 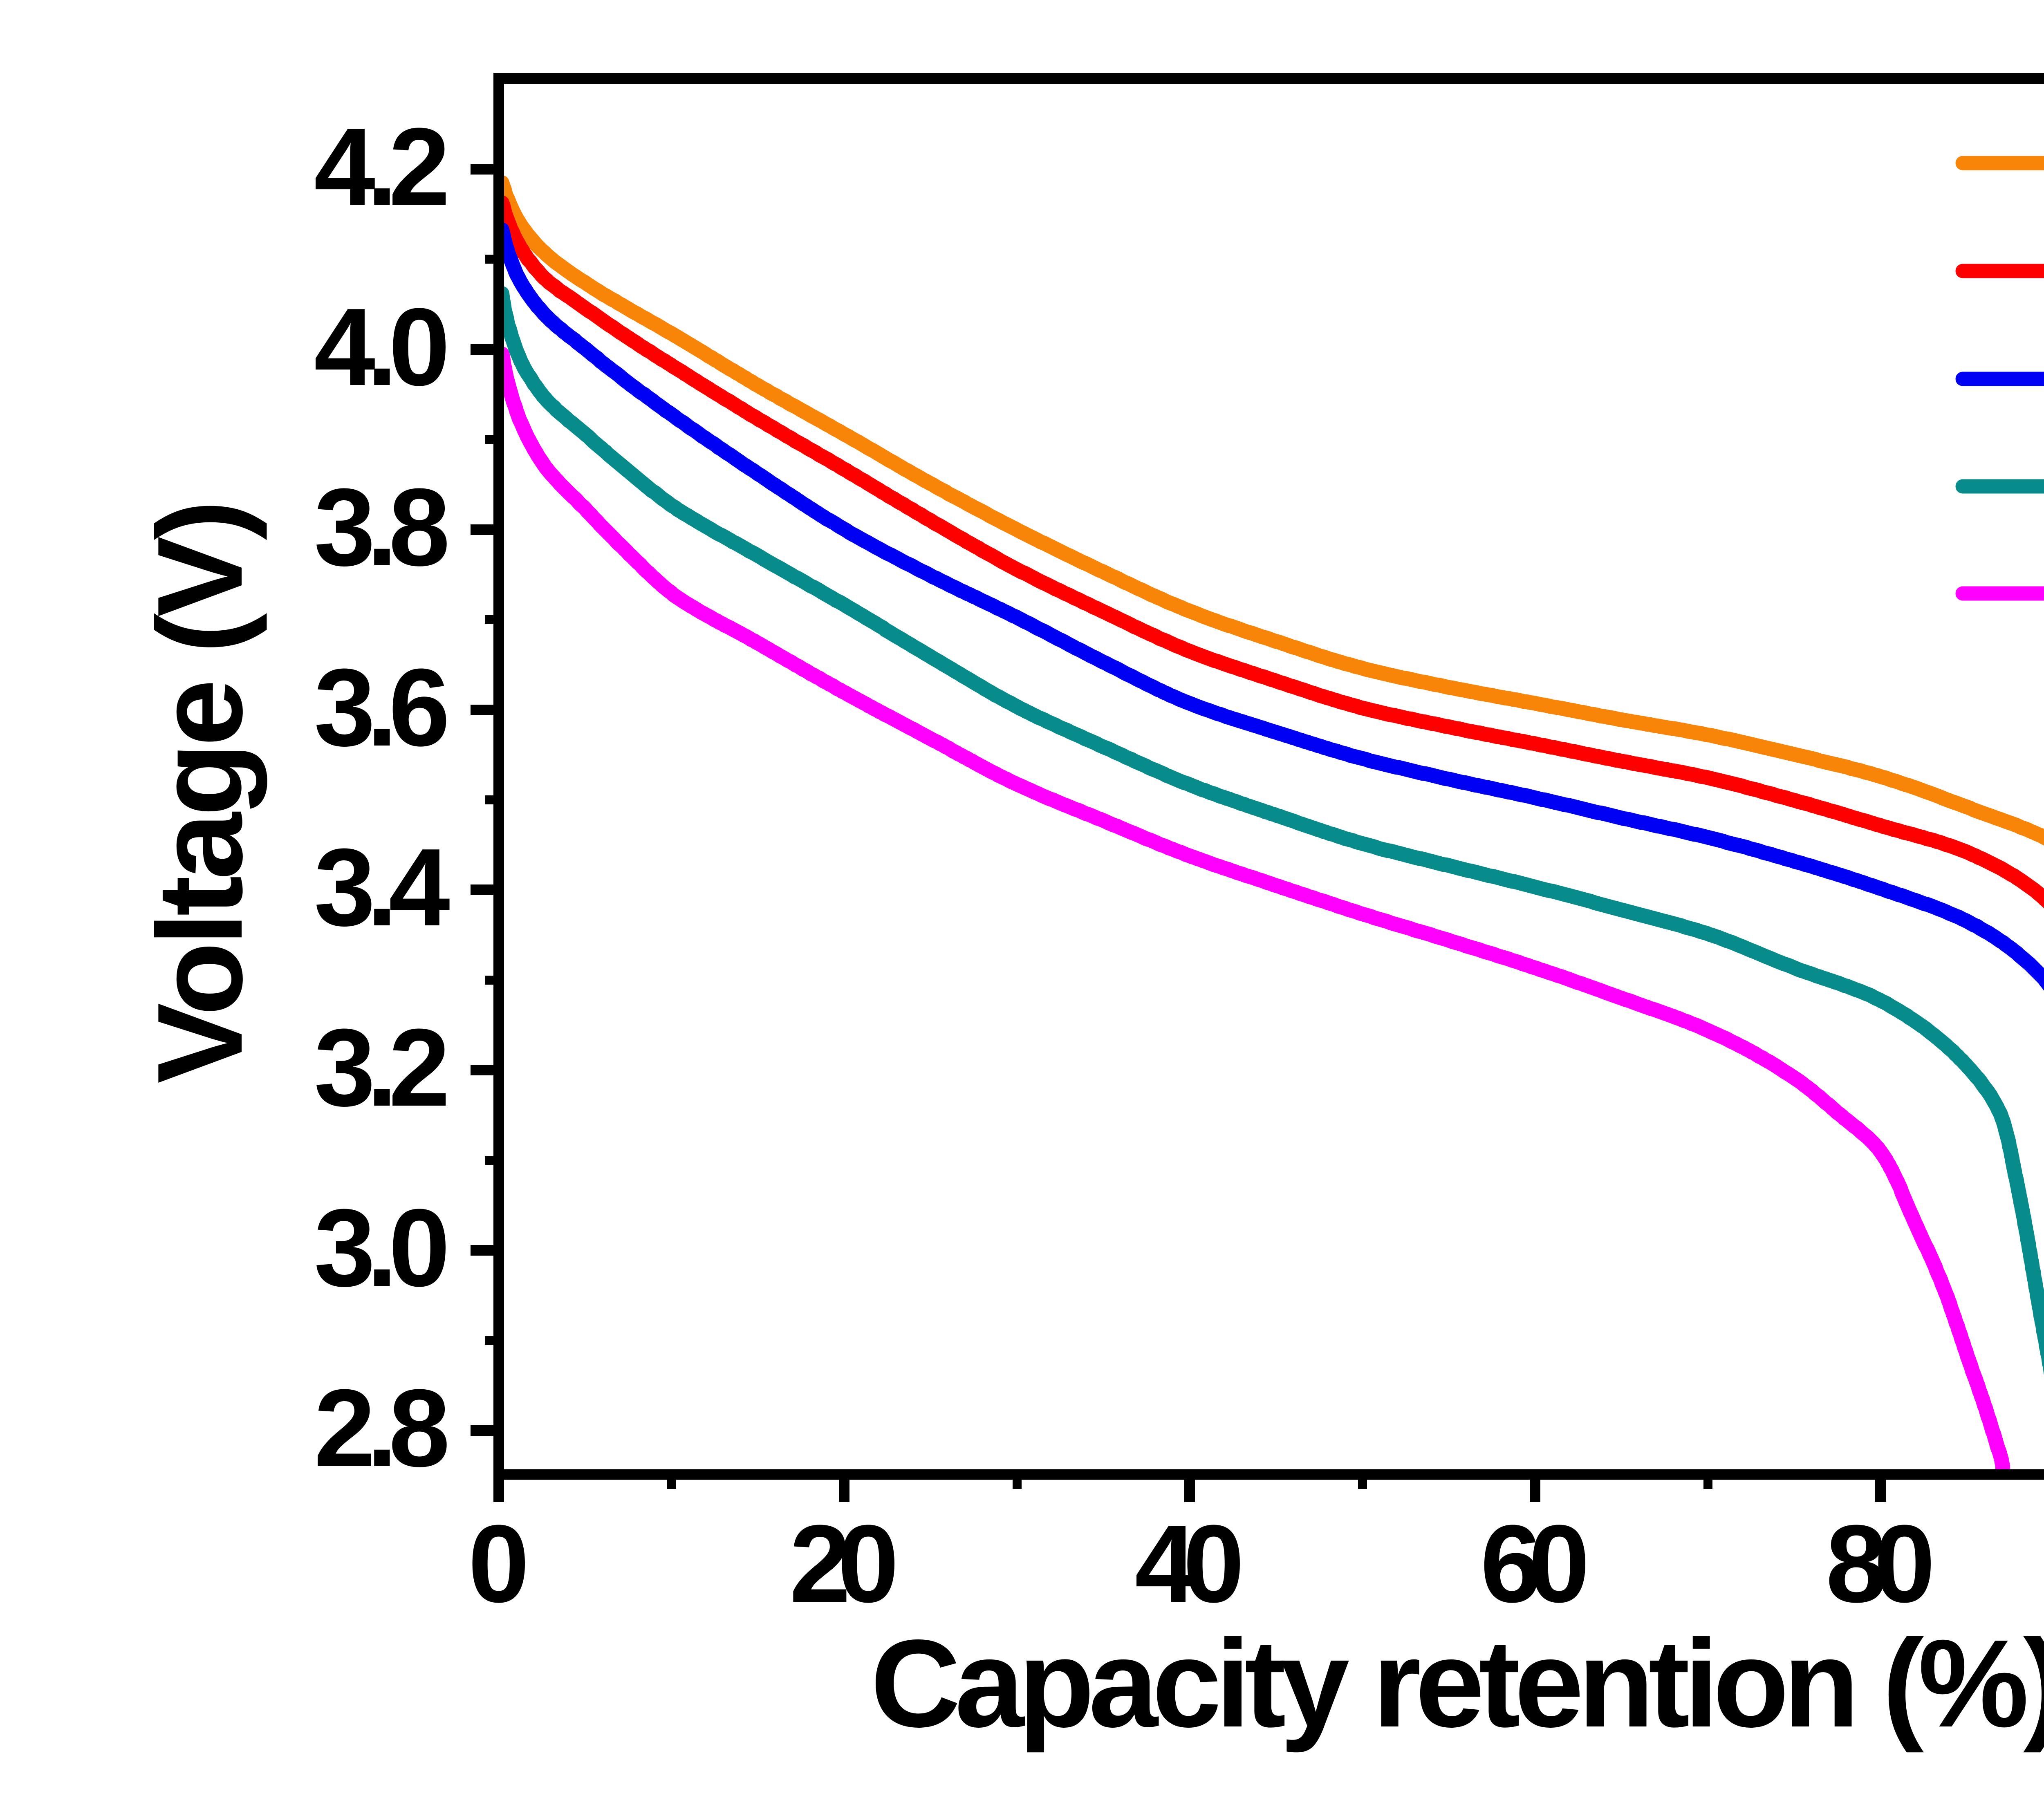 I want to click on svg-text: 3.6, so click(x=382, y=707).